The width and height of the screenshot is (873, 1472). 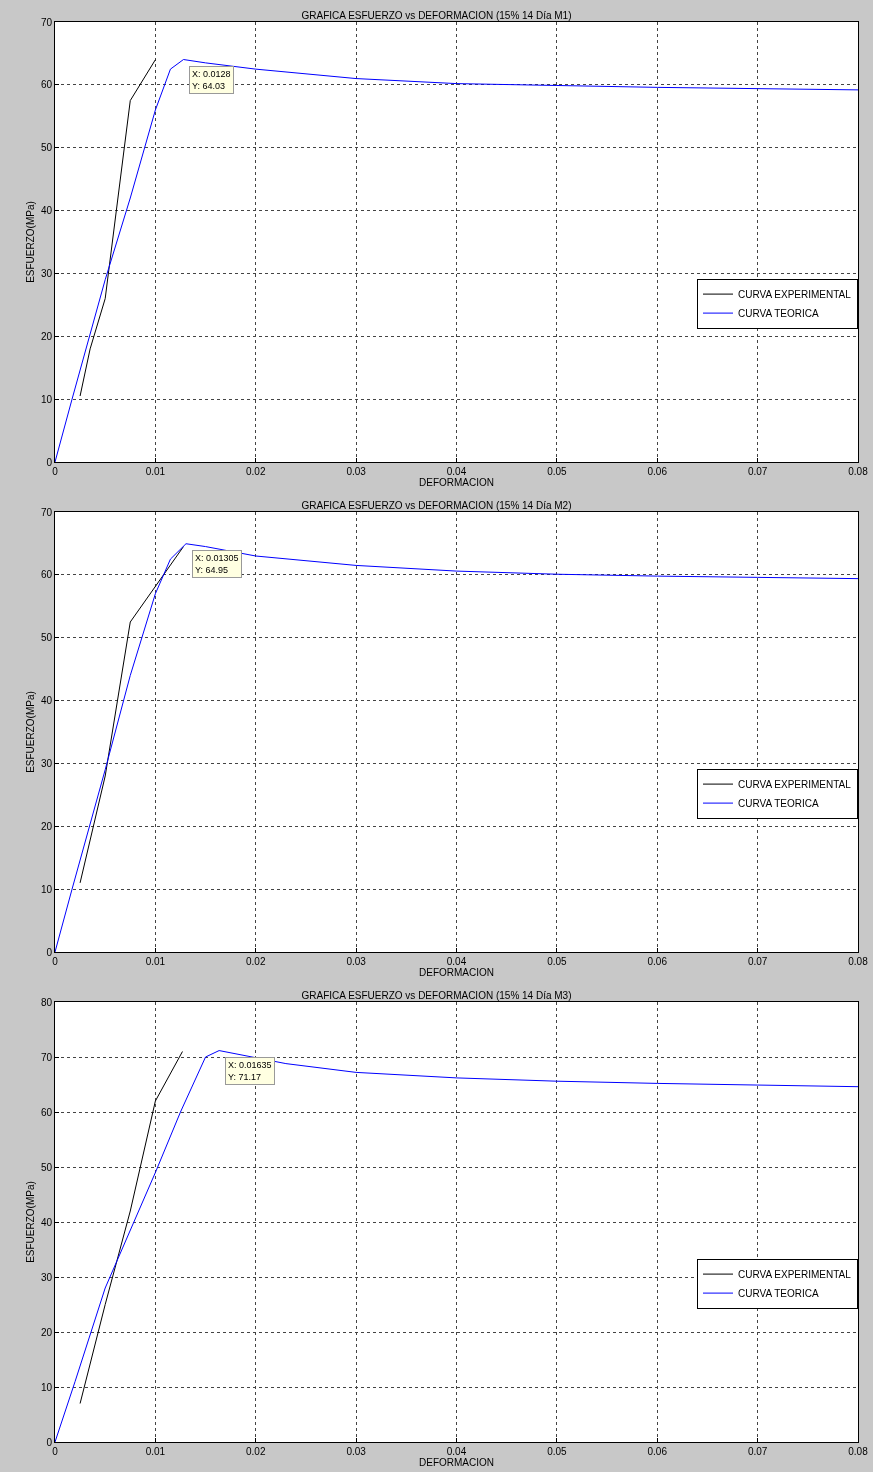 I want to click on chart-title: GRAFICA ESFUERZO vs DEFORMACION (15% 14 Día M1), so click(x=436, y=15).